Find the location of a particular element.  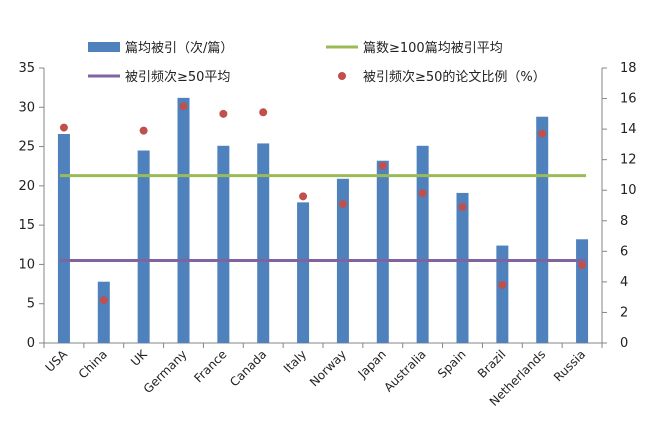

legend-swatch-bar is located at coordinates (104, 47).